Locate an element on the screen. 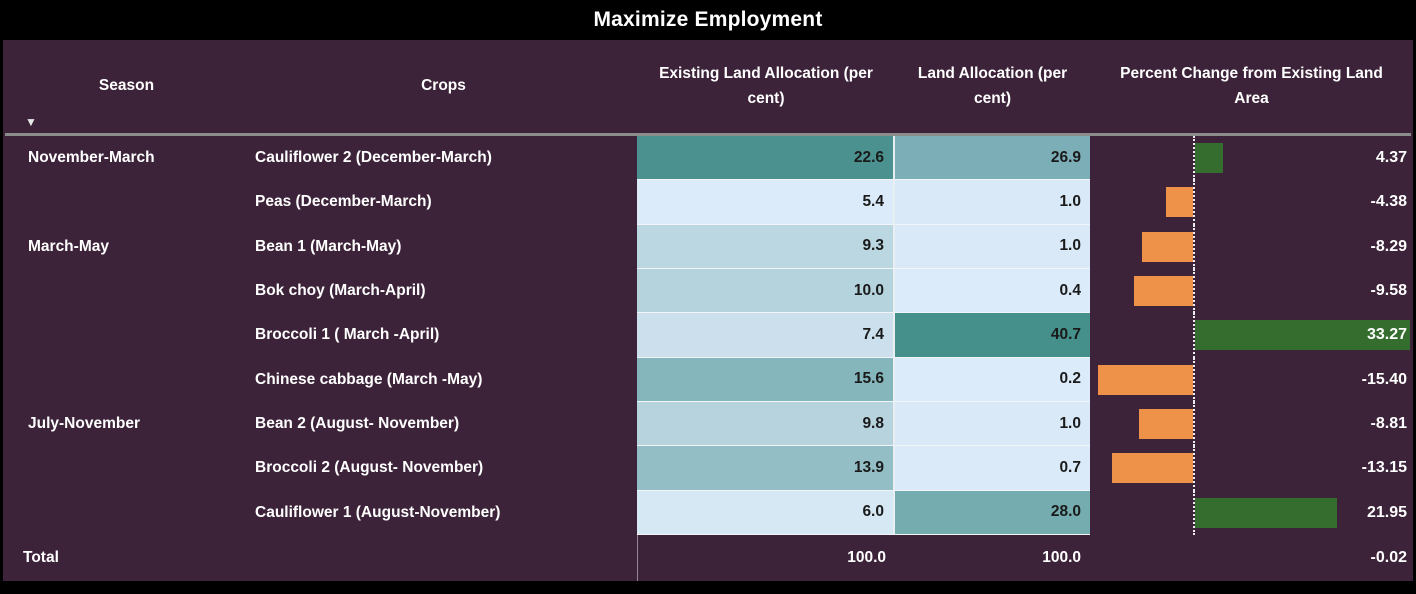  column-header-season: Season is located at coordinates (126, 86).